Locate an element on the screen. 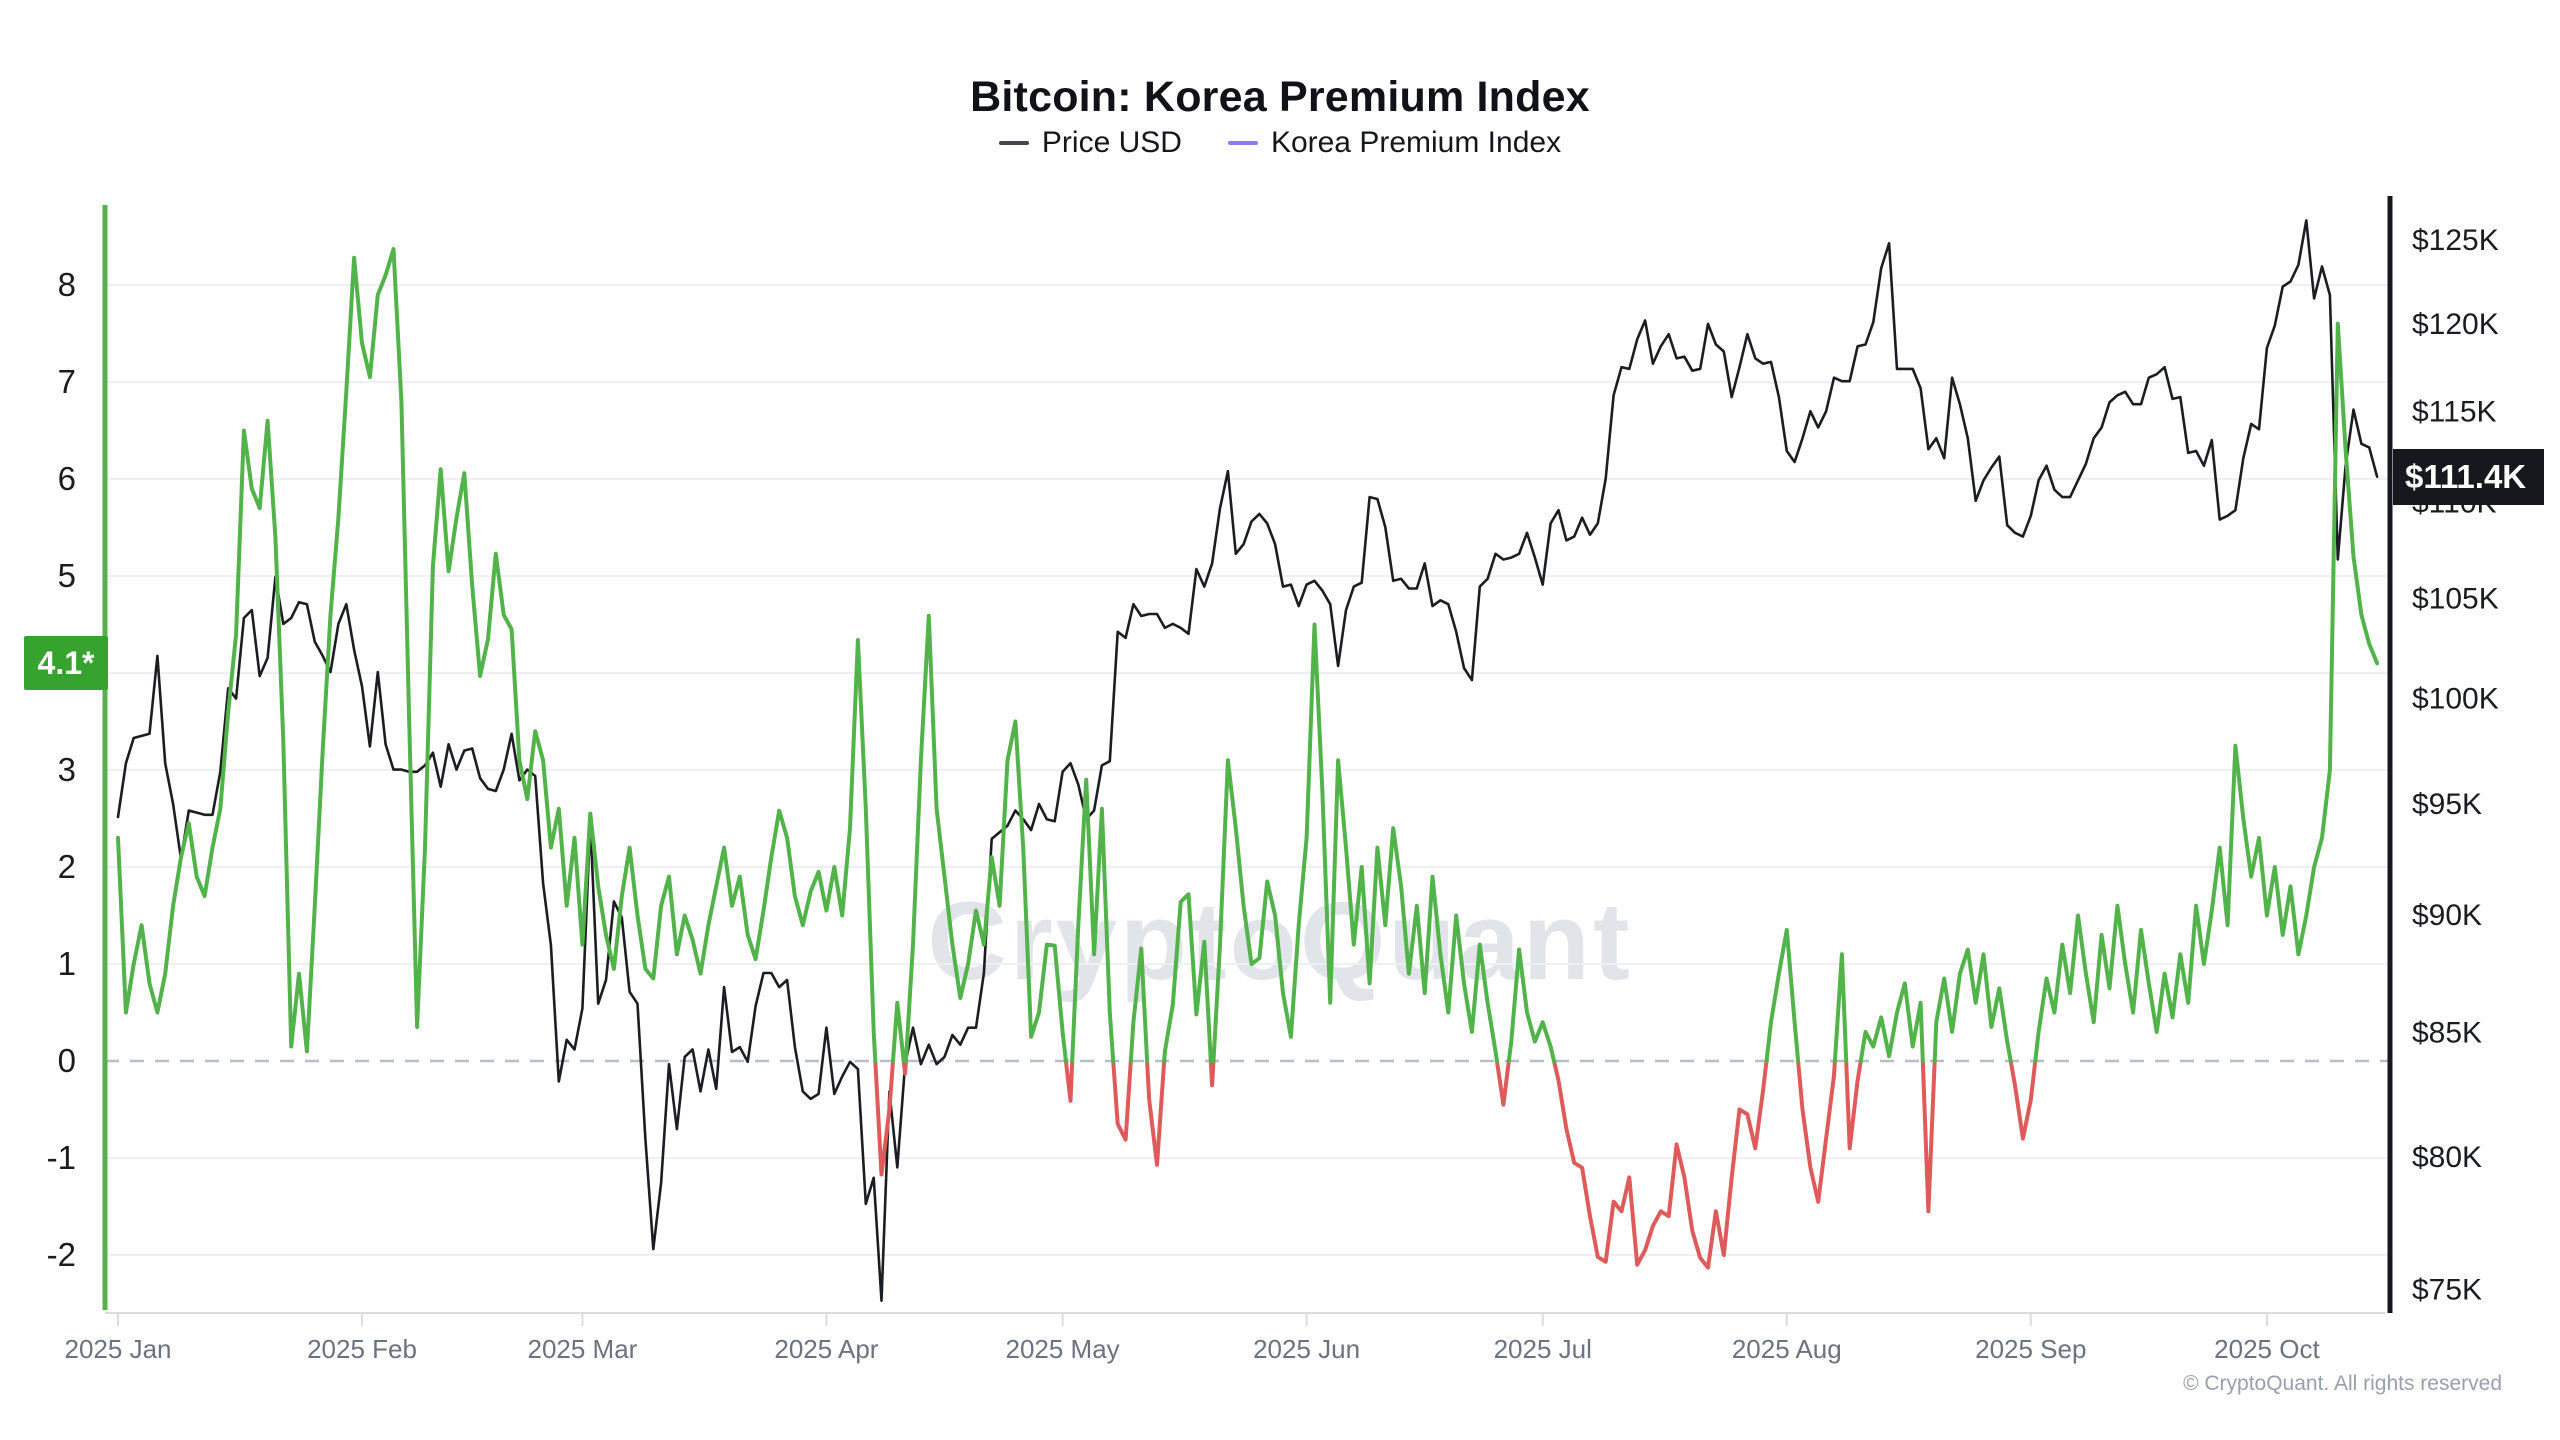  x-tick-label: 2025 Jan is located at coordinates (118, 1349).